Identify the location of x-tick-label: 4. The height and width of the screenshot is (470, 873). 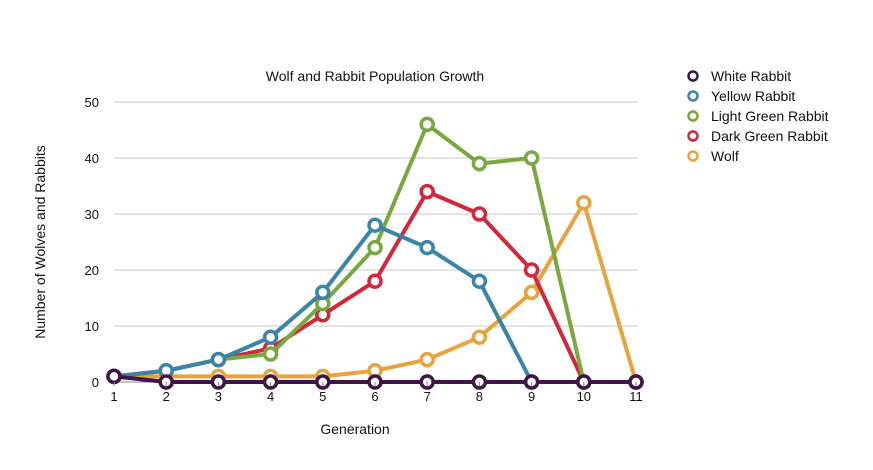
(270, 396).